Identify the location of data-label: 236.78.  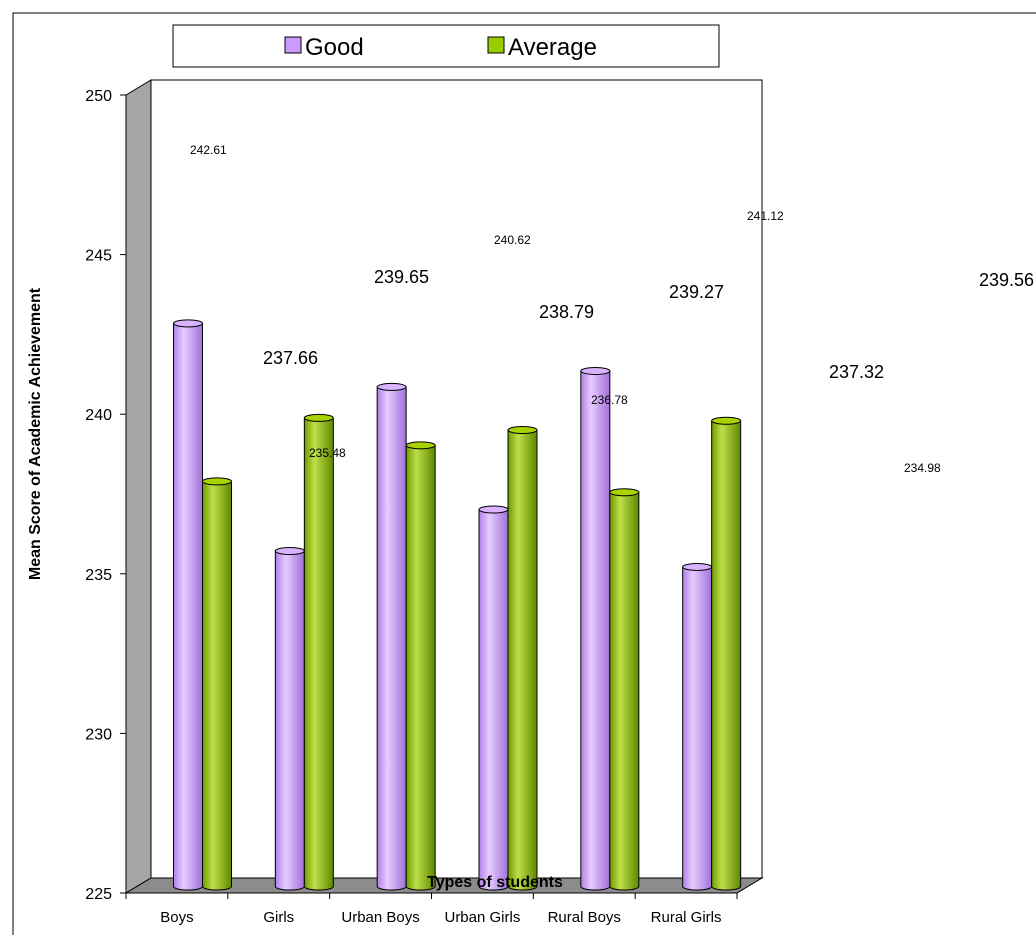
(609, 400).